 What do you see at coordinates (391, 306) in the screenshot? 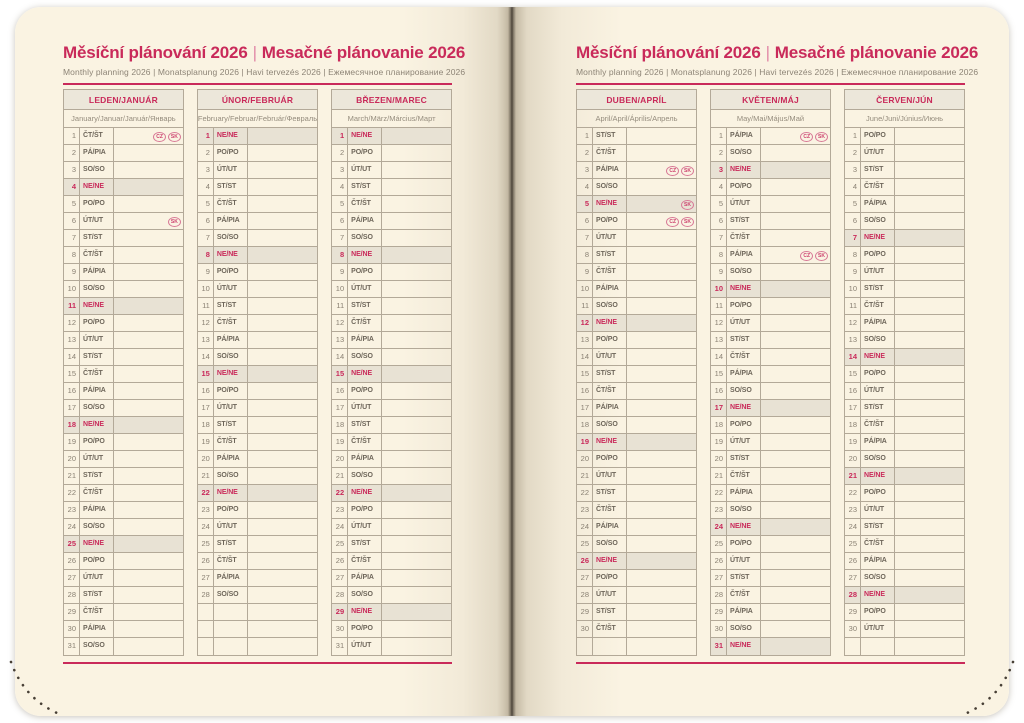
I see `day-row: 11 ST/ST` at bounding box center [391, 306].